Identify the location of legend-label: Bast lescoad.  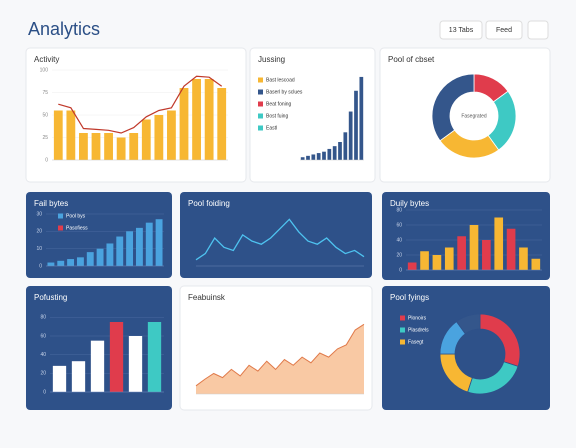
(280, 80).